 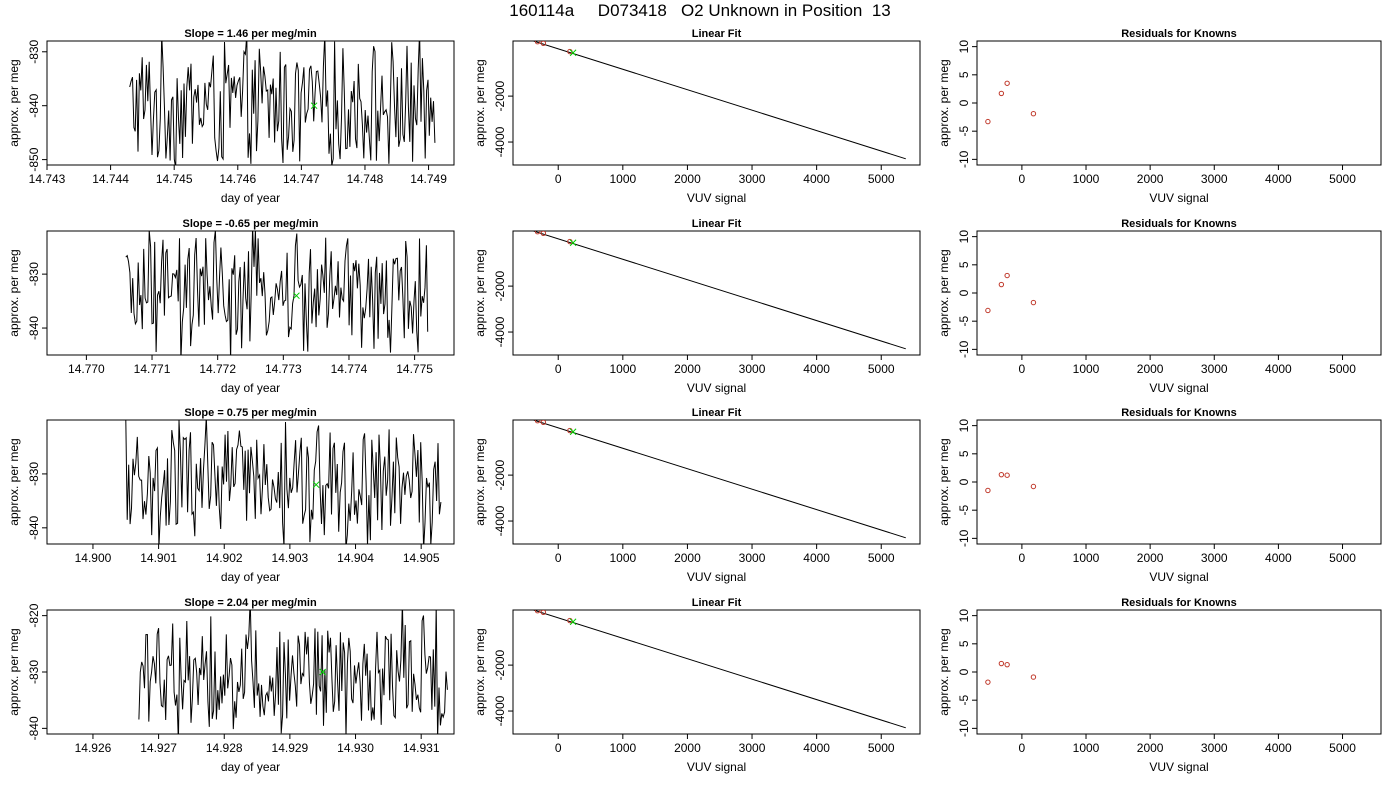 What do you see at coordinates (93, 748) in the screenshot?
I see `x-tick-label: 14.926` at bounding box center [93, 748].